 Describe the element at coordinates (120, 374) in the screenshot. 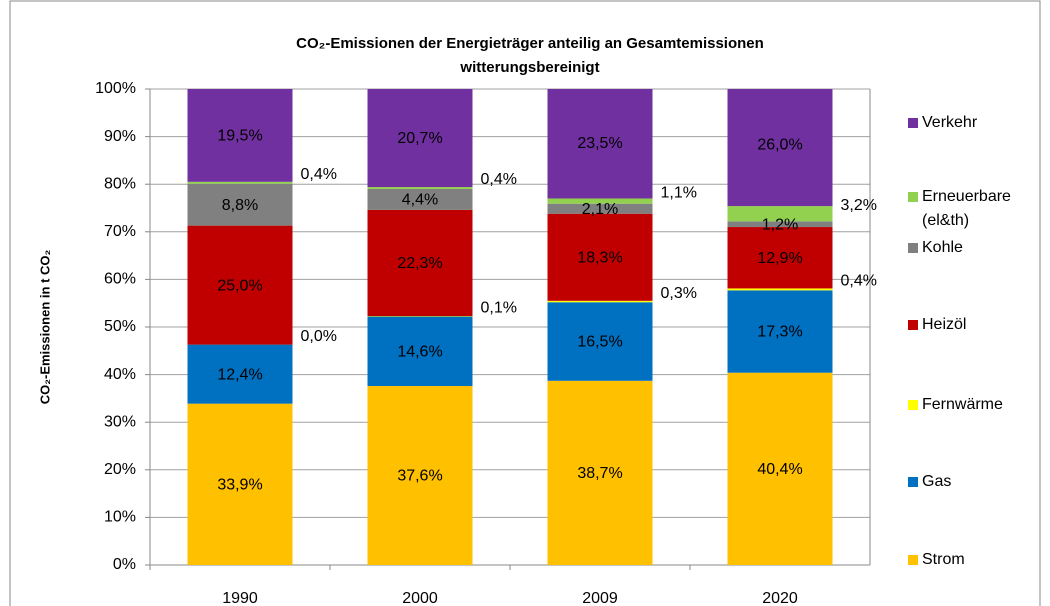

I see `y-tick-label: 40%` at that location.